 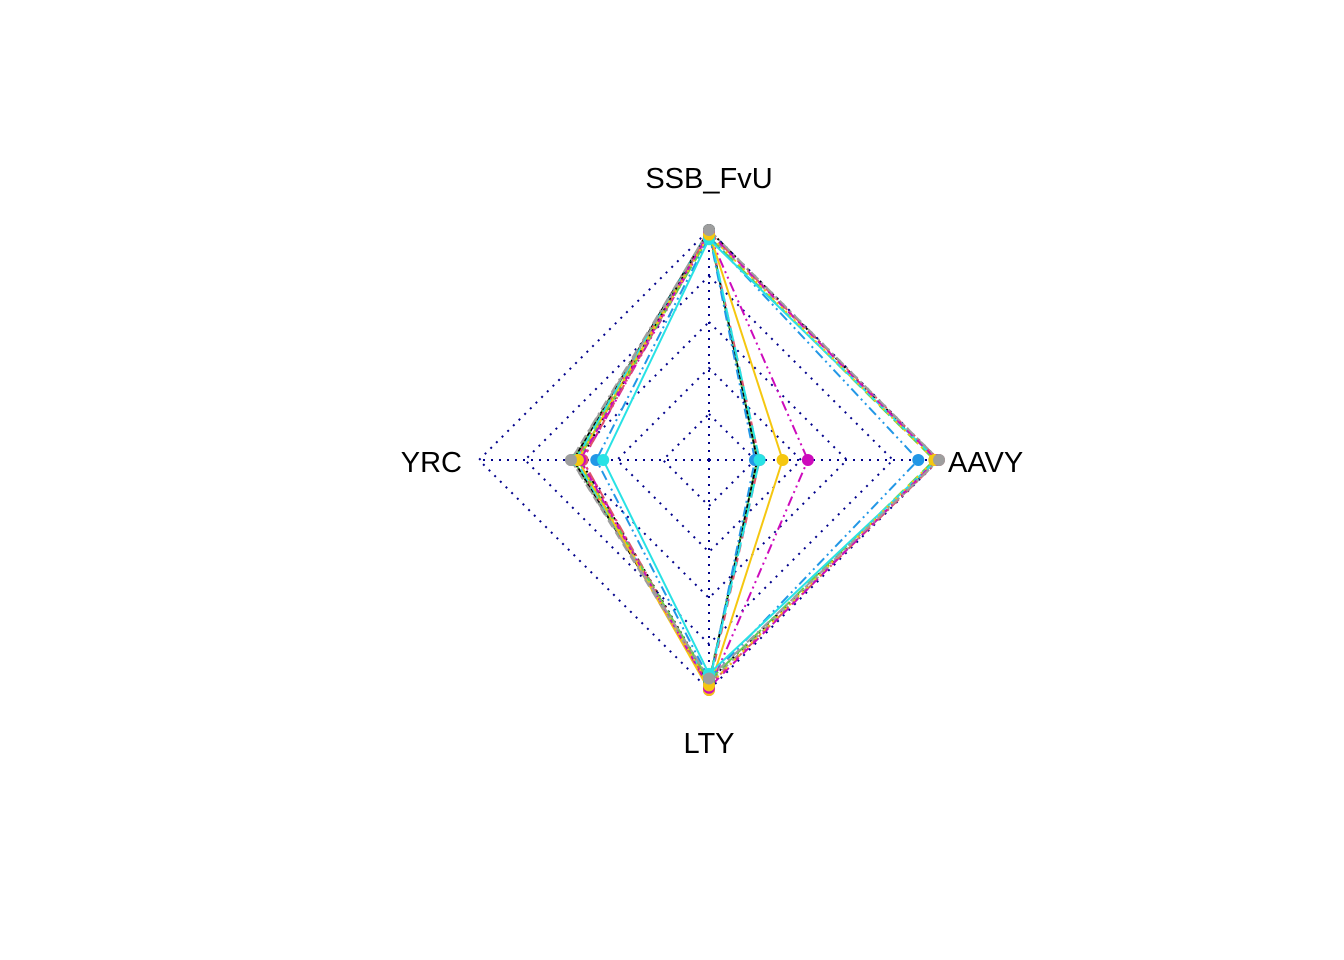 What do you see at coordinates (708, 744) in the screenshot?
I see `axis-label-bottom: LTY` at bounding box center [708, 744].